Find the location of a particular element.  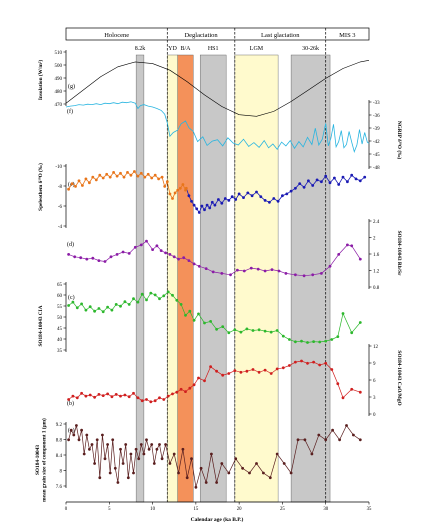

y-tick-label-g: 470 is located at coordinates (59, 105).